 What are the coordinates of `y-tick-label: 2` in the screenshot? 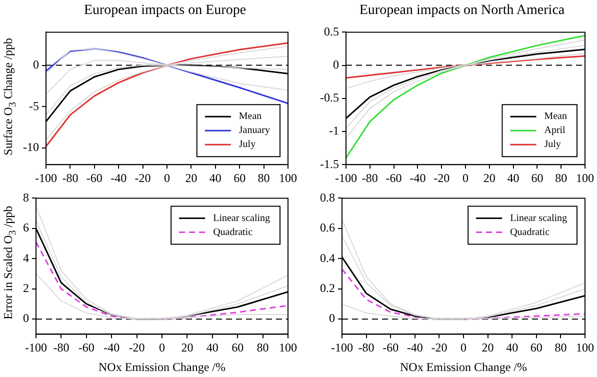 It's located at (26, 288).